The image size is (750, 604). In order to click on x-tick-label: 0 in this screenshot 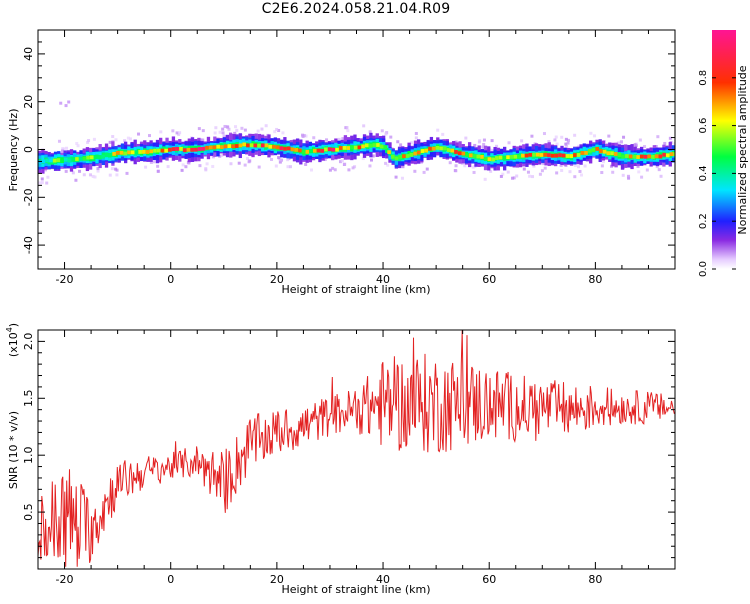, I will do `click(170, 279)`.